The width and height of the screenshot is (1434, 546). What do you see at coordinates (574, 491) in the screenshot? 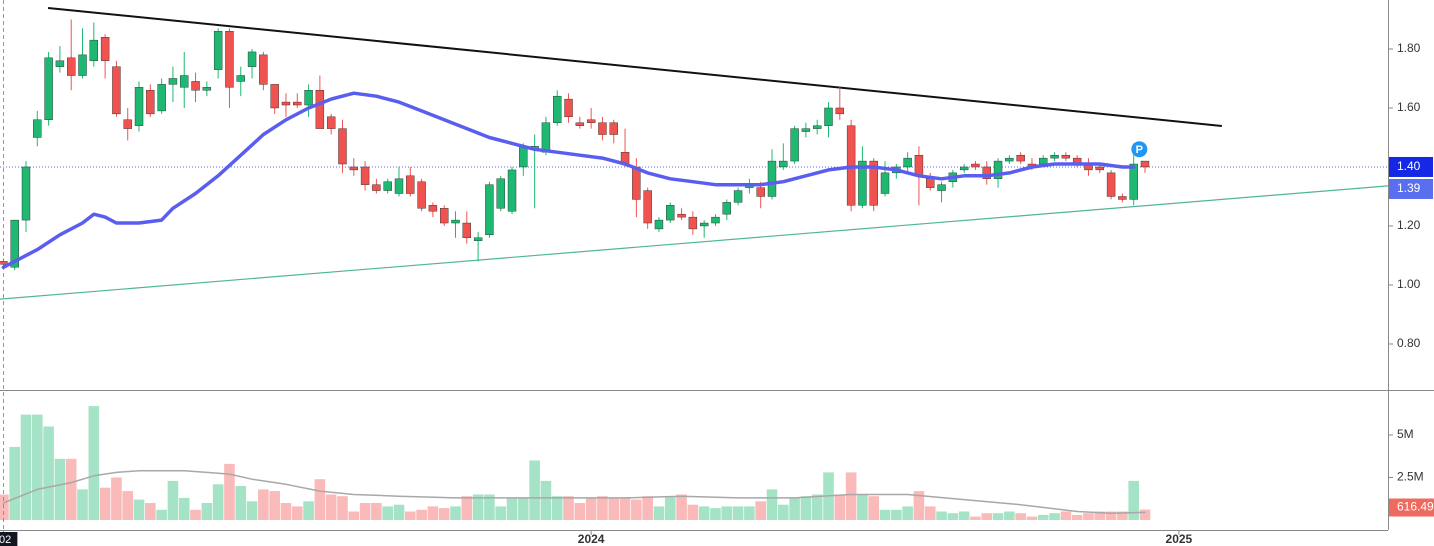
I see `ma-line` at bounding box center [574, 491].